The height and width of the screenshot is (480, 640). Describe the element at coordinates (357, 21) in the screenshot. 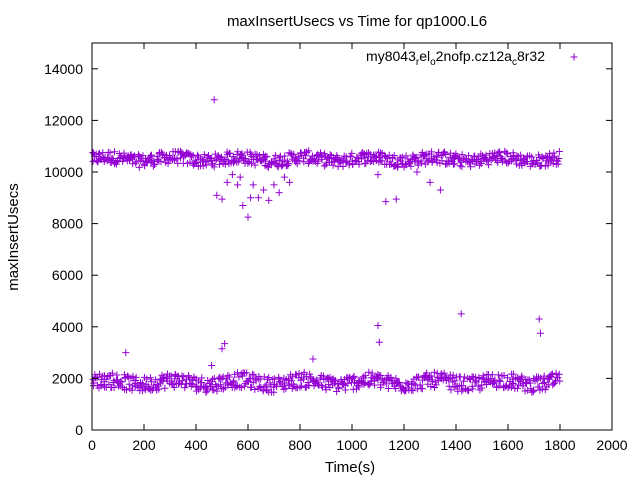

I see `chart-title: maxInsertUsecs vs Time for qp1000.L6` at that location.